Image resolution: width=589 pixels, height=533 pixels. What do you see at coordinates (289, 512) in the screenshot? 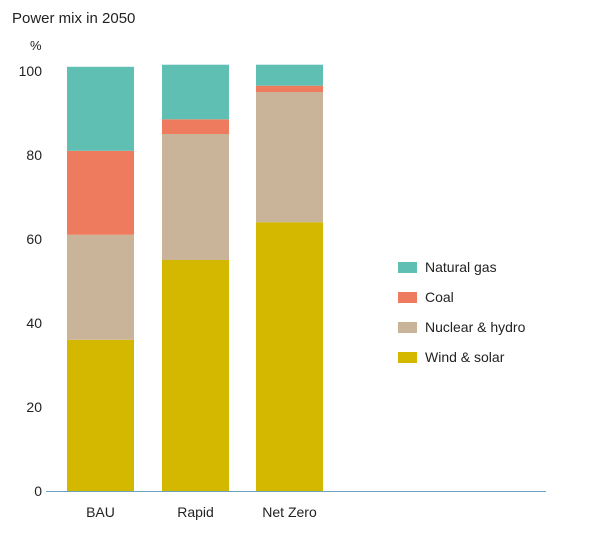
I see `x-tick-label: Net Zero` at bounding box center [289, 512].